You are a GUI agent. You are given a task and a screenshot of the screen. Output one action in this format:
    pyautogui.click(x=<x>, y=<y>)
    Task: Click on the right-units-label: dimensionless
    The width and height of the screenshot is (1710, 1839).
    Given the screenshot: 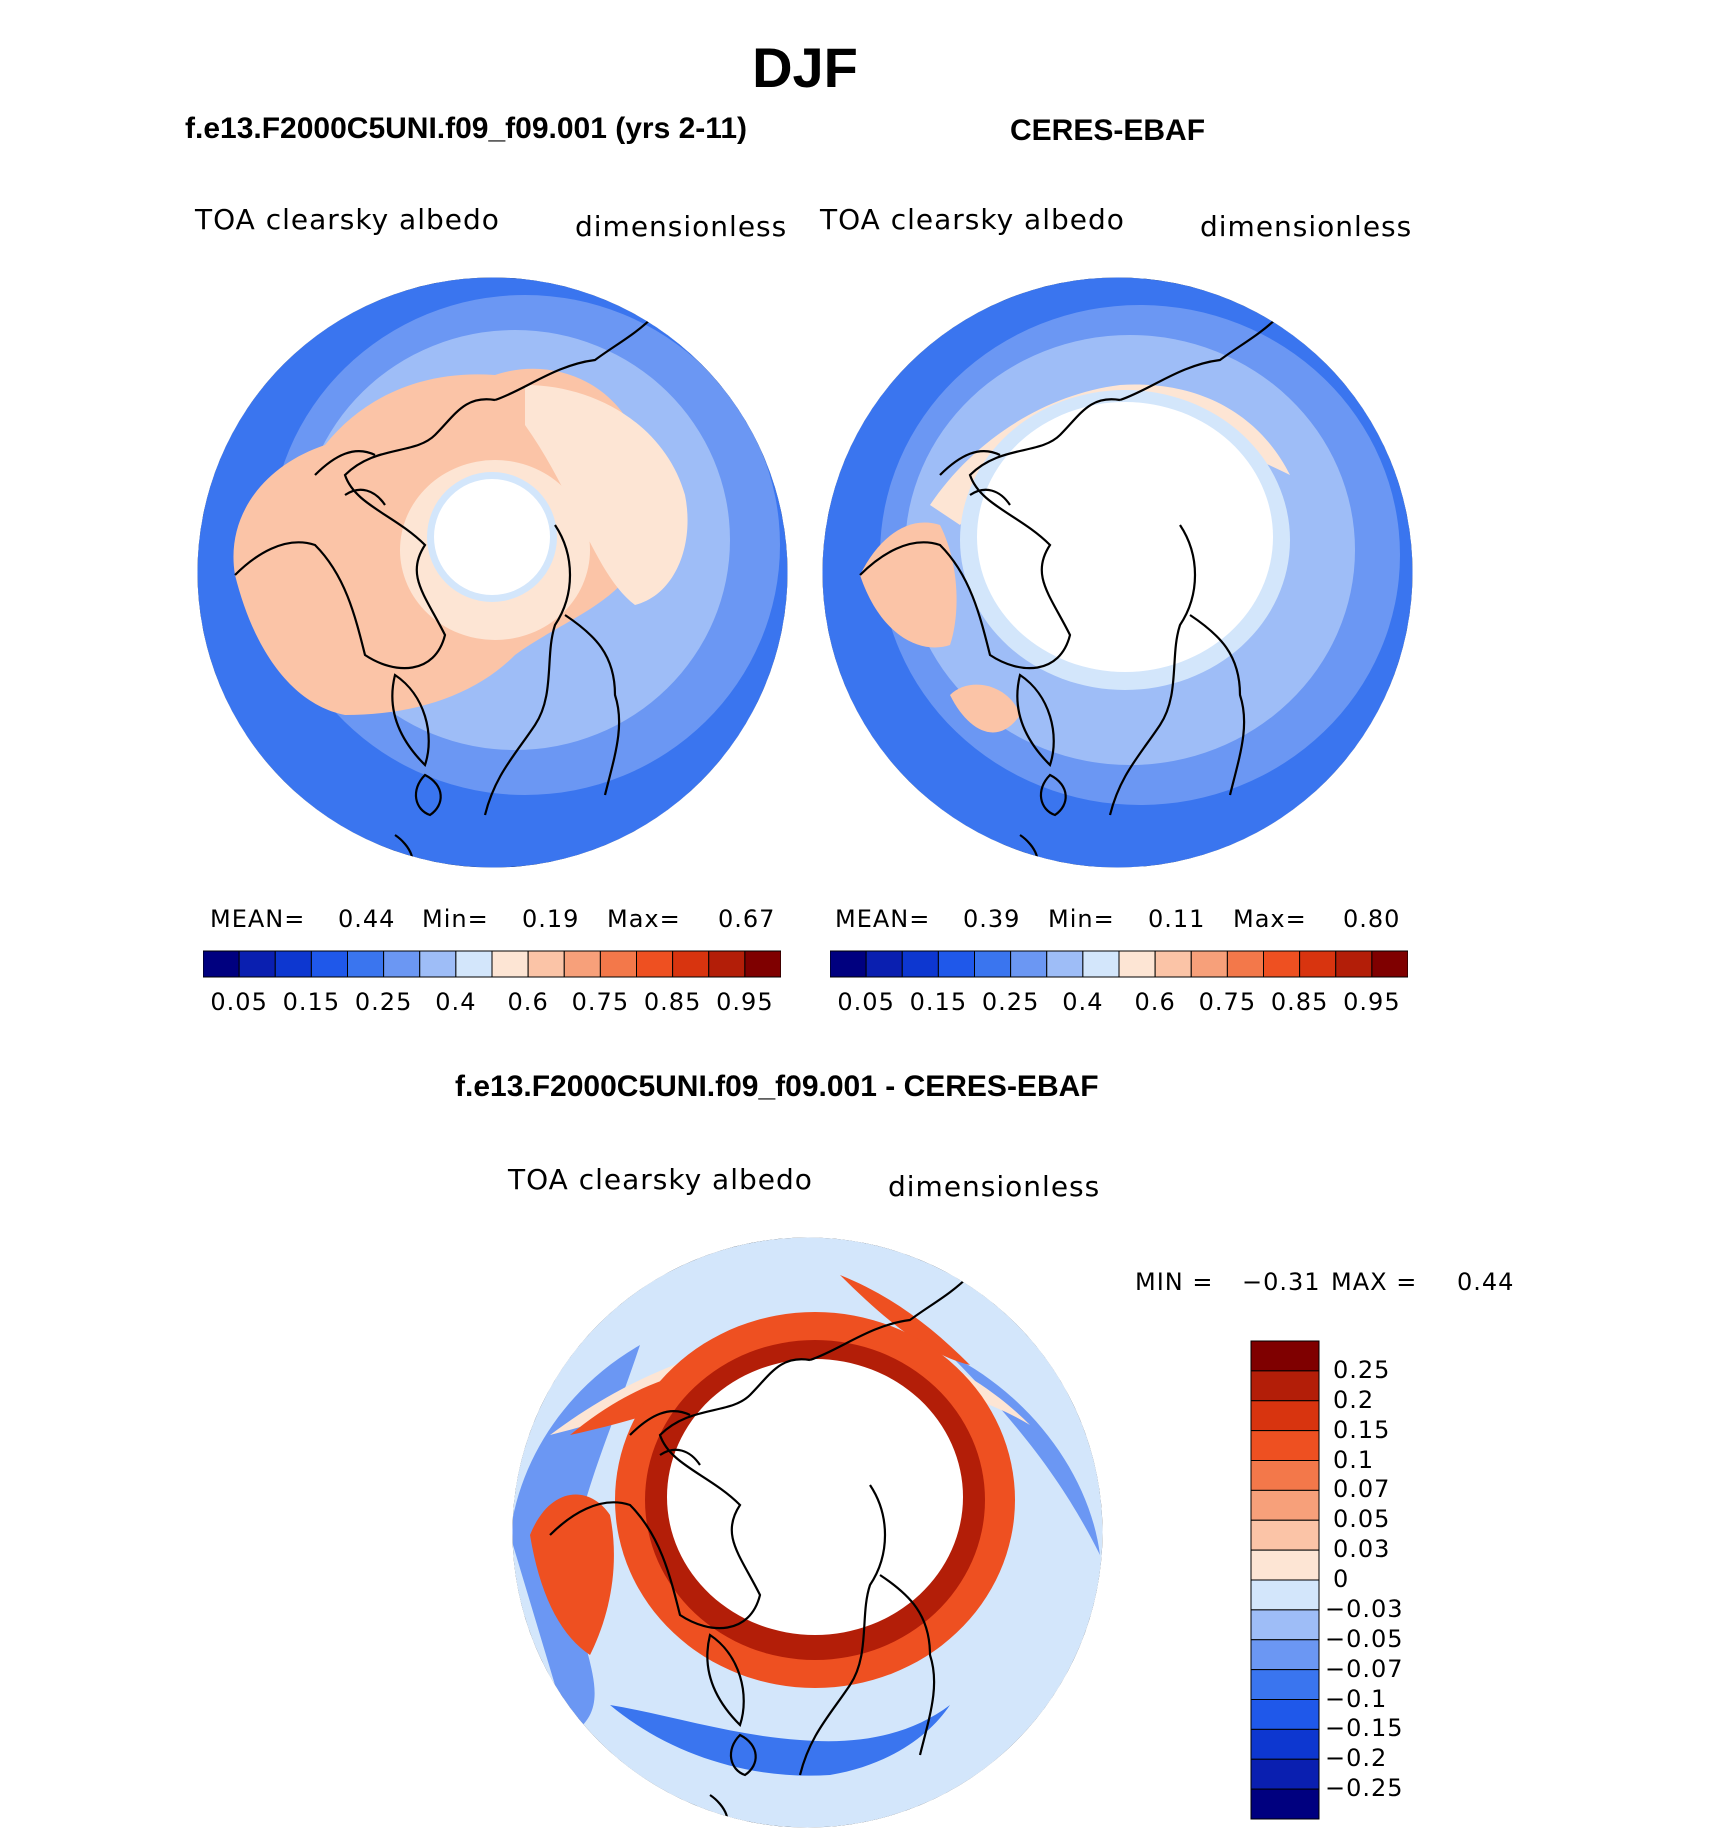 What is the action you would take?
    pyautogui.click(x=1306, y=226)
    